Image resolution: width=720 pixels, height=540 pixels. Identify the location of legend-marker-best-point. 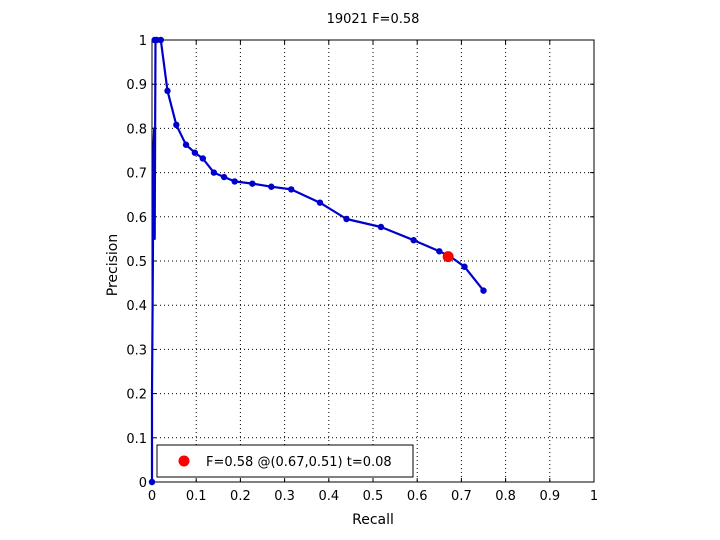
(184, 461).